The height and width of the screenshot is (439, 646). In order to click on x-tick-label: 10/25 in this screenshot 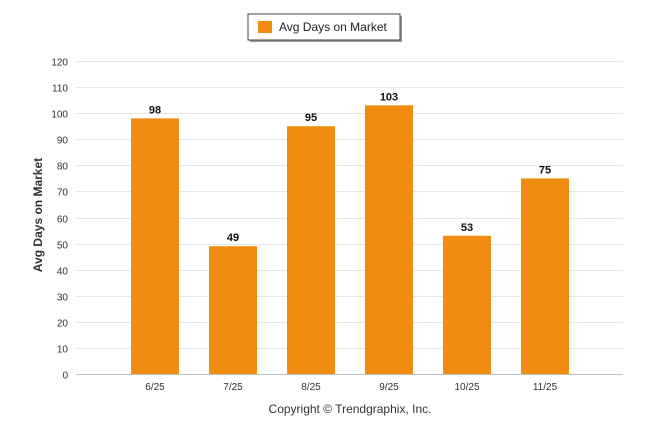, I will do `click(466, 387)`.